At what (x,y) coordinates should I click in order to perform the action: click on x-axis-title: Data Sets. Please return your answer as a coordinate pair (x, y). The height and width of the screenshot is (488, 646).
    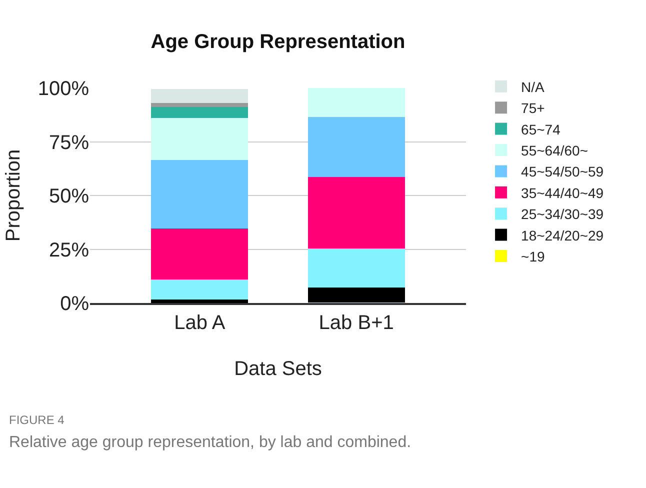
    Looking at the image, I should click on (278, 369).